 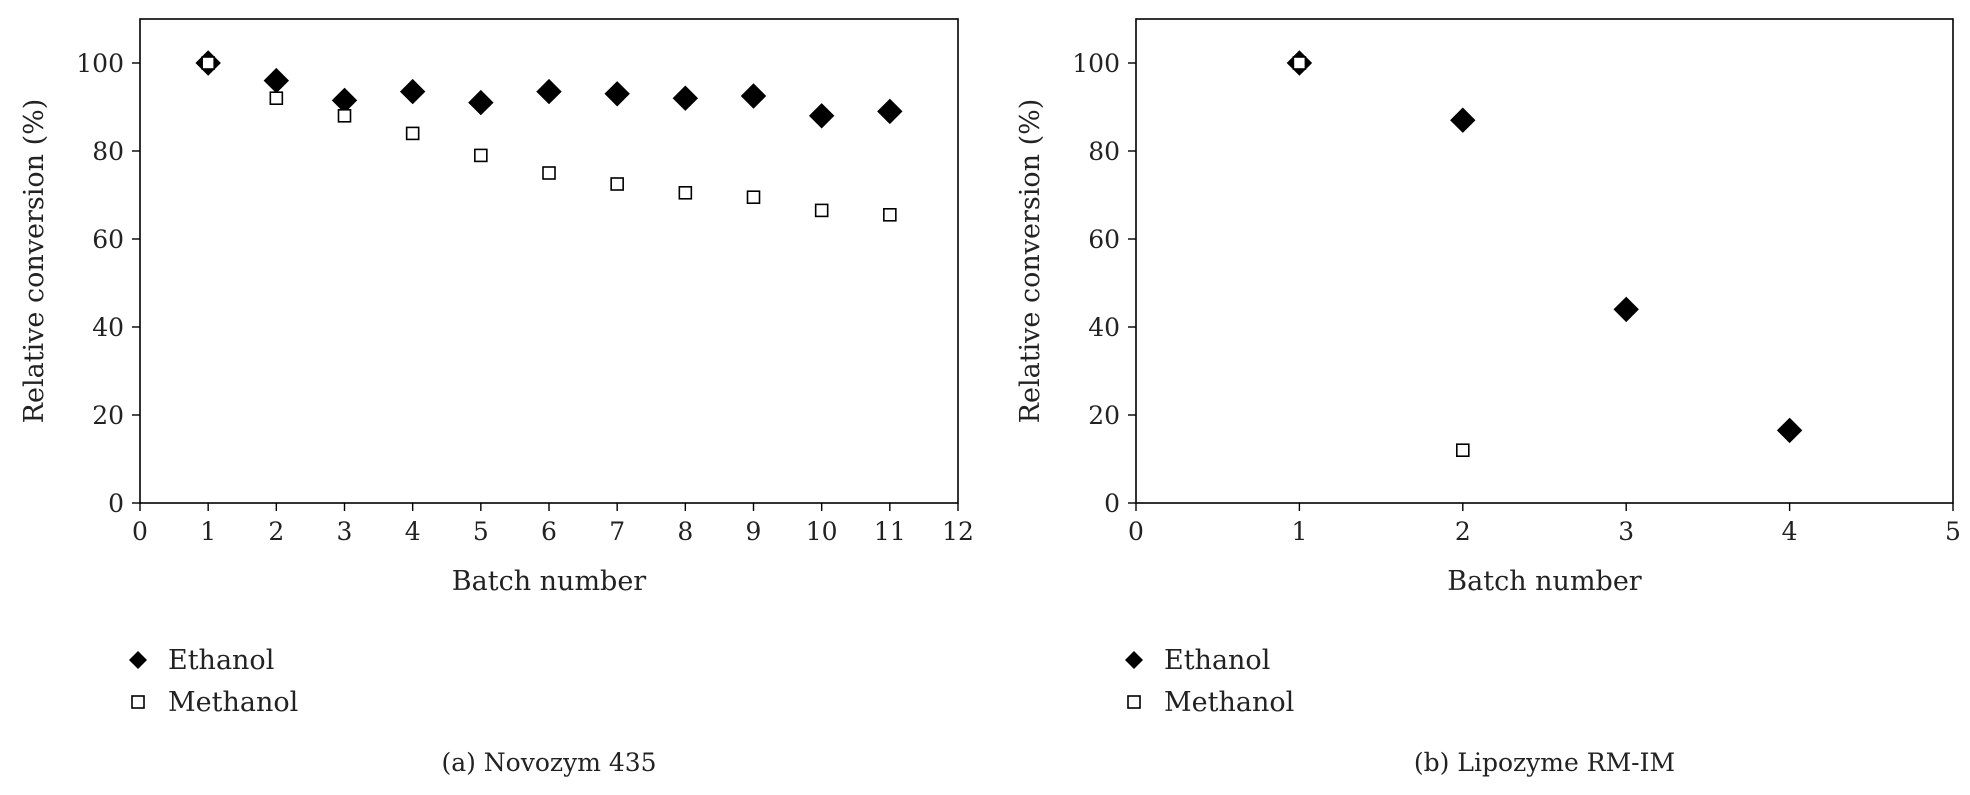 What do you see at coordinates (617, 531) in the screenshot?
I see `chart-a-x-tick-label: 7` at bounding box center [617, 531].